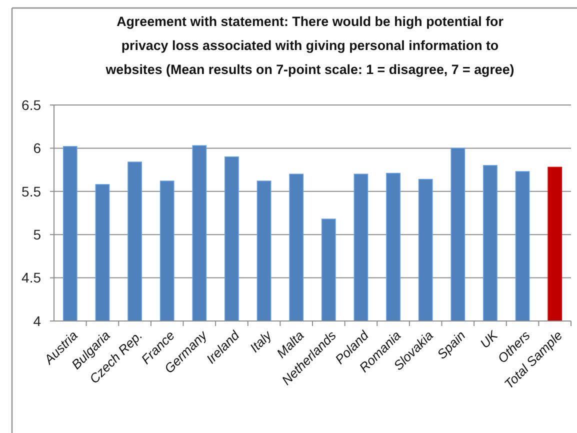 The width and height of the screenshot is (577, 433). What do you see at coordinates (37, 148) in the screenshot?
I see `y-tick-label: 6` at bounding box center [37, 148].